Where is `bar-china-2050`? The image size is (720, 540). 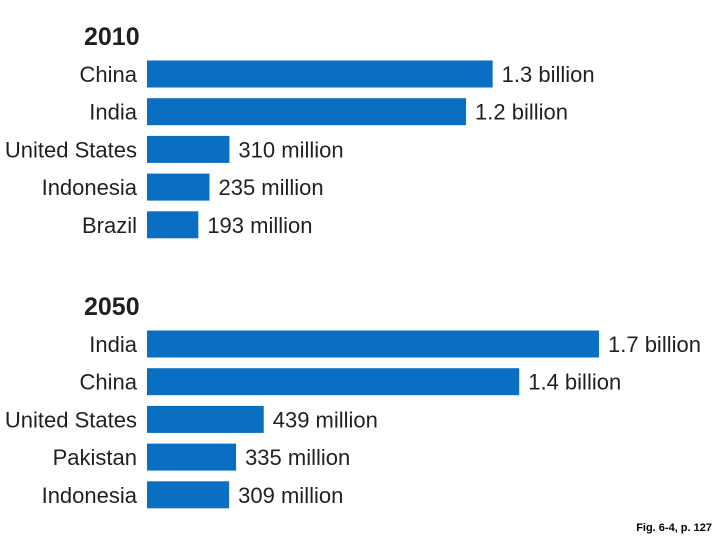
bar-china-2050 is located at coordinates (333, 382).